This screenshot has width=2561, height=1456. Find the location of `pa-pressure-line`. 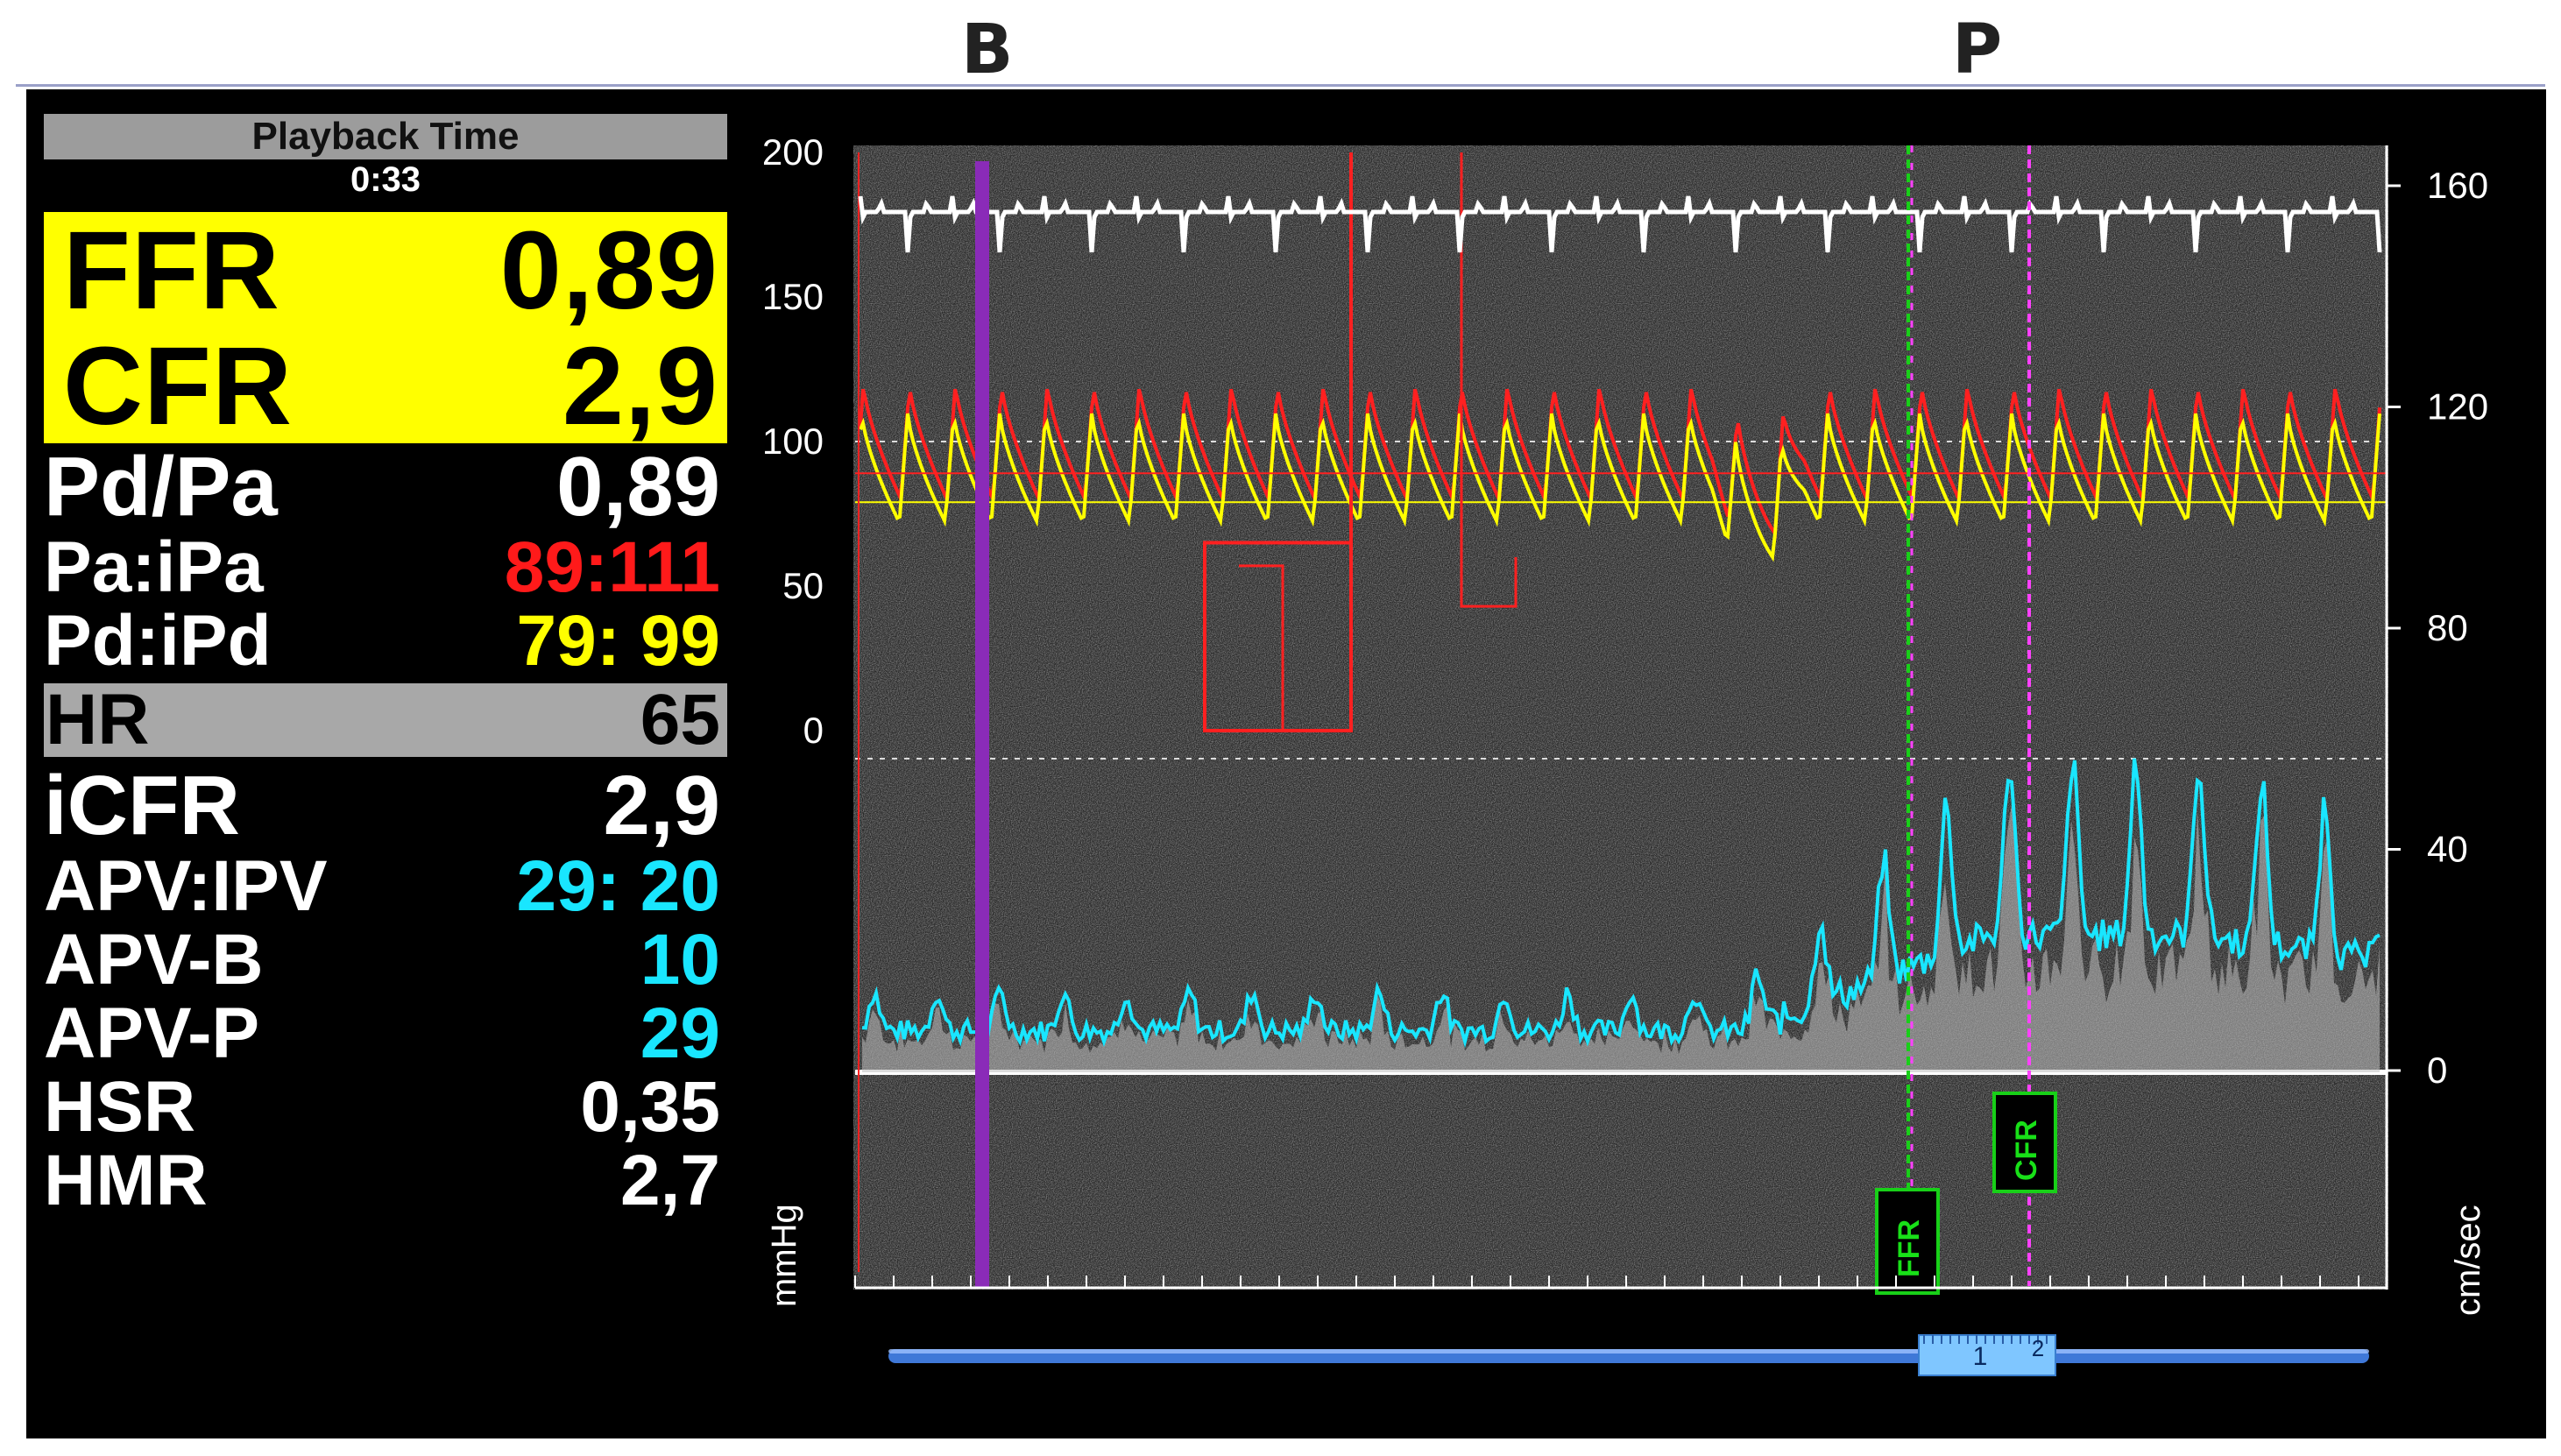

pa-pressure-line is located at coordinates (1620, 464).